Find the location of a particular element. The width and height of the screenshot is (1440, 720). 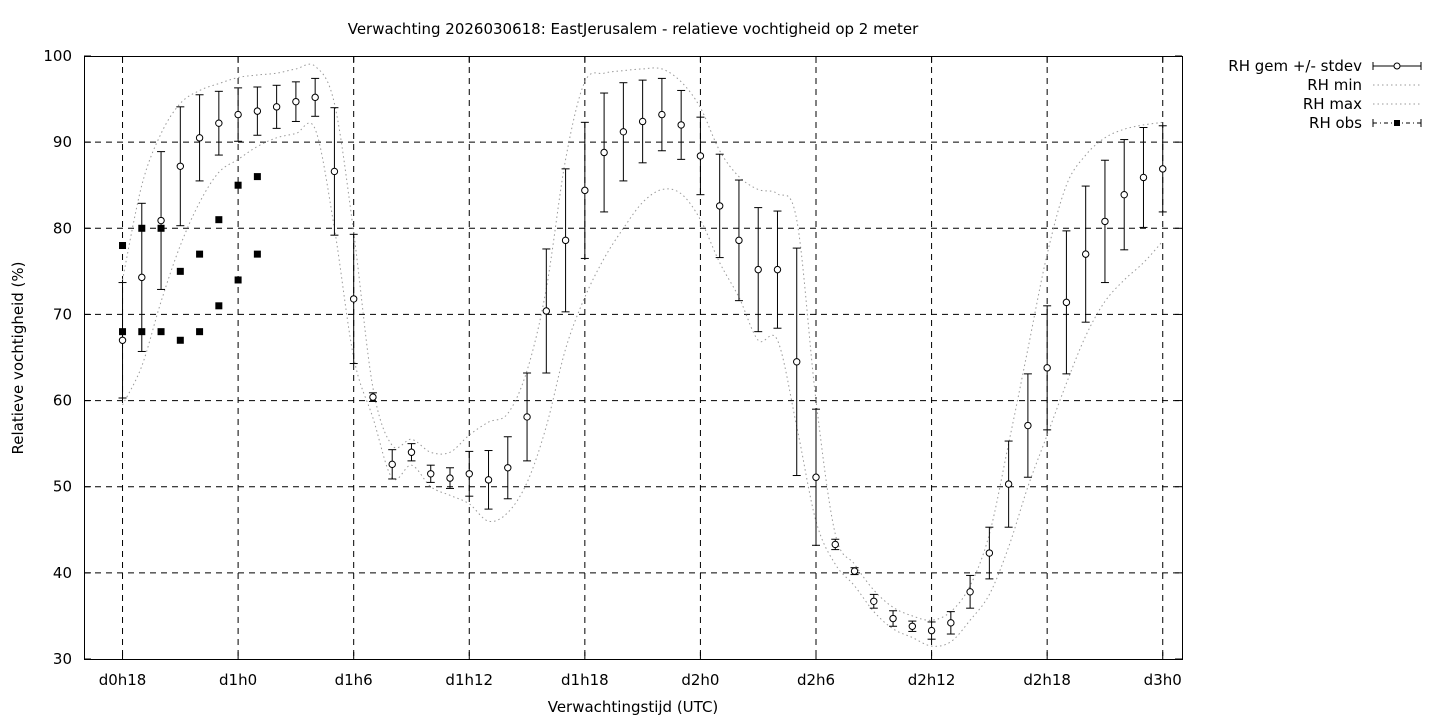

x-tick-label: d1h0 is located at coordinates (238, 680).